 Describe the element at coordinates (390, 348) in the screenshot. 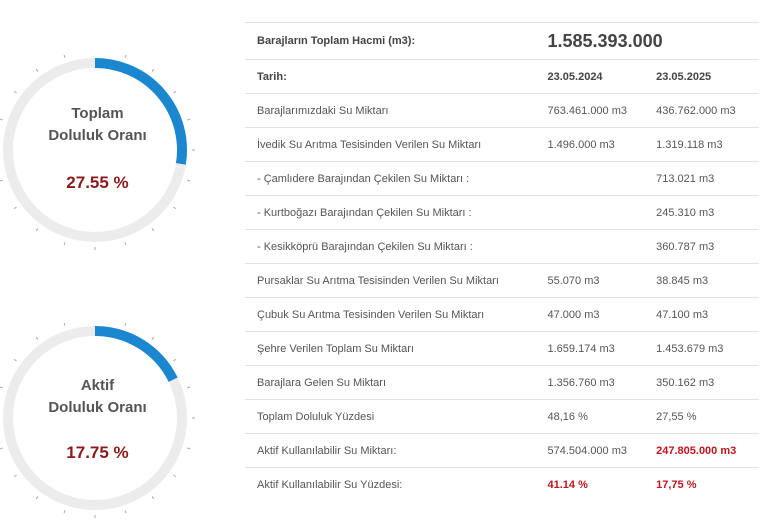

I see `row-label: Şehre Verilen Toplam Su Miktarı` at that location.